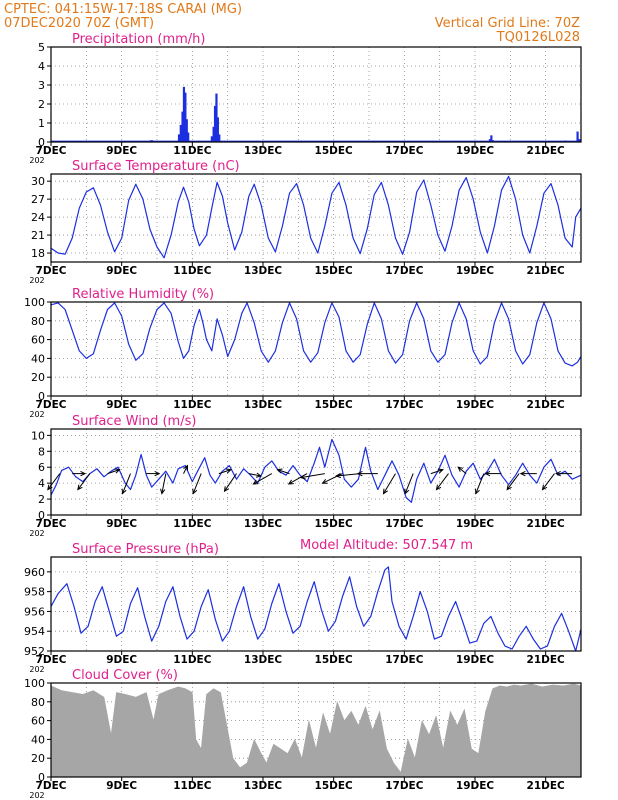 Image resolution: width=618 pixels, height=800 pixels. I want to click on precipitation-xtick-label: 19DEC, so click(475, 151).